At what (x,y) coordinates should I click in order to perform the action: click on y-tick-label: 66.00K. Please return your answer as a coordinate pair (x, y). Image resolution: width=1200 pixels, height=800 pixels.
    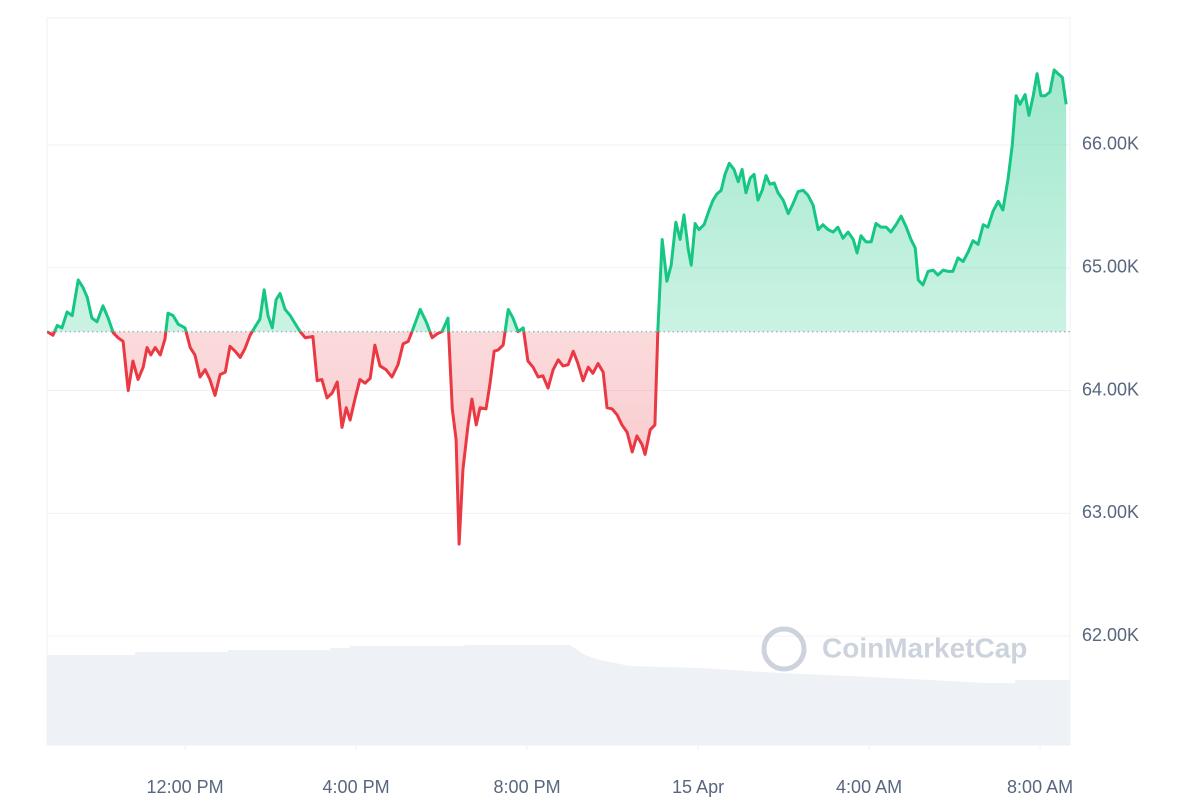
    Looking at the image, I should click on (1110, 144).